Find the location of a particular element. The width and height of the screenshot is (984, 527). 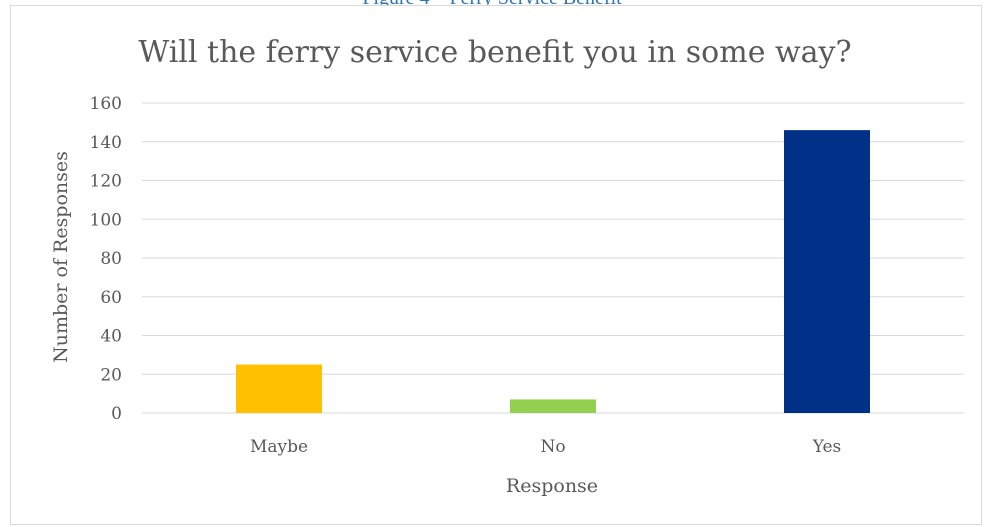

y-tick-label-60: 60 is located at coordinates (111, 298).